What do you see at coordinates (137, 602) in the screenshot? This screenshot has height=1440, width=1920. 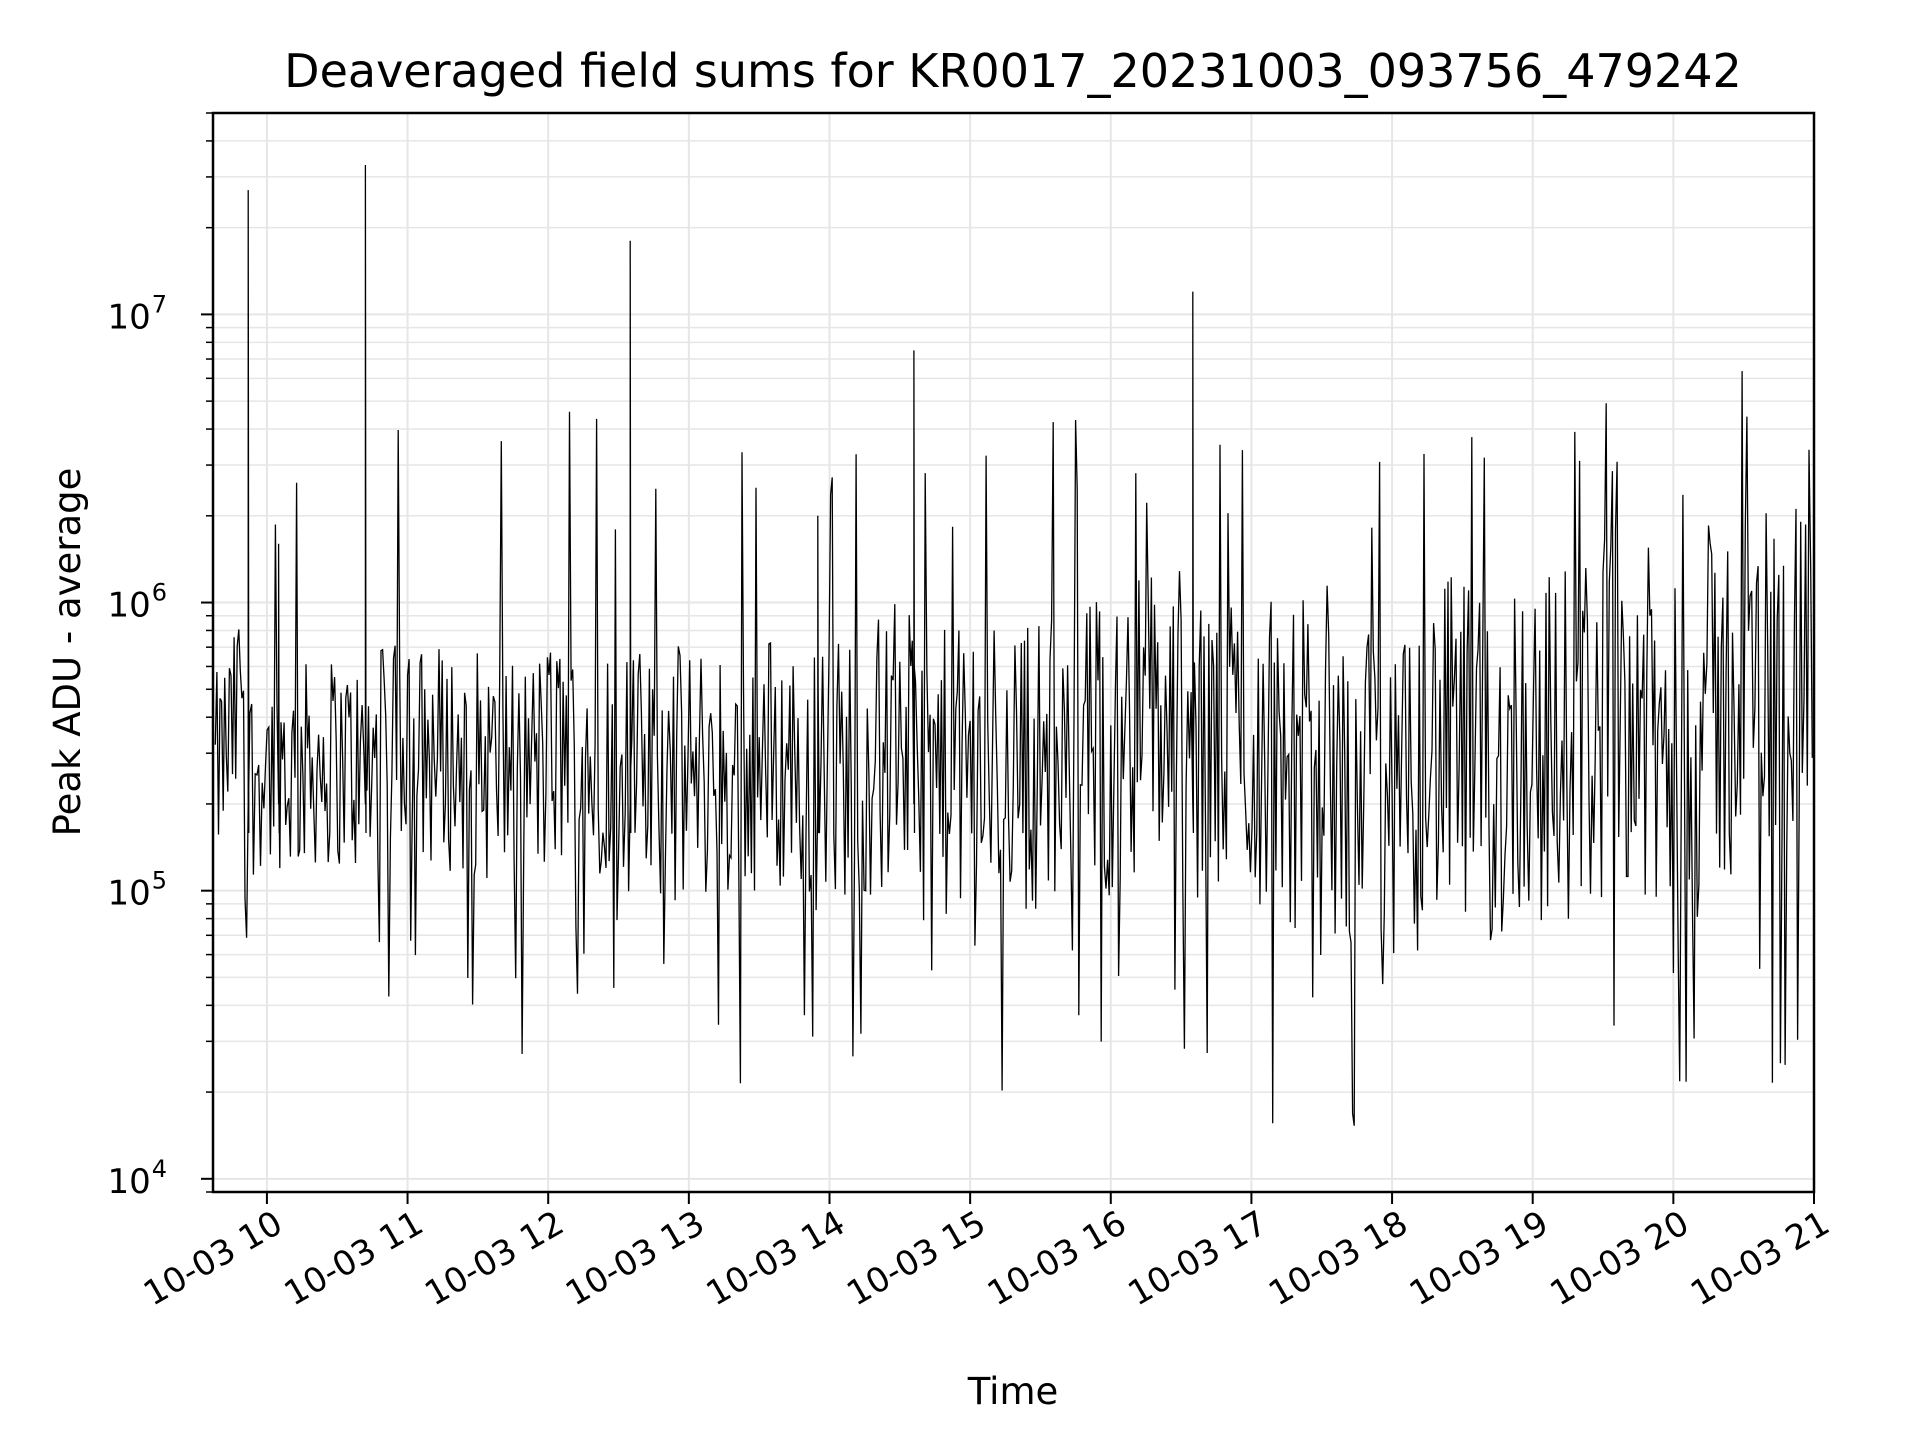 I see `y-tick-label: 10⁶` at bounding box center [137, 602].